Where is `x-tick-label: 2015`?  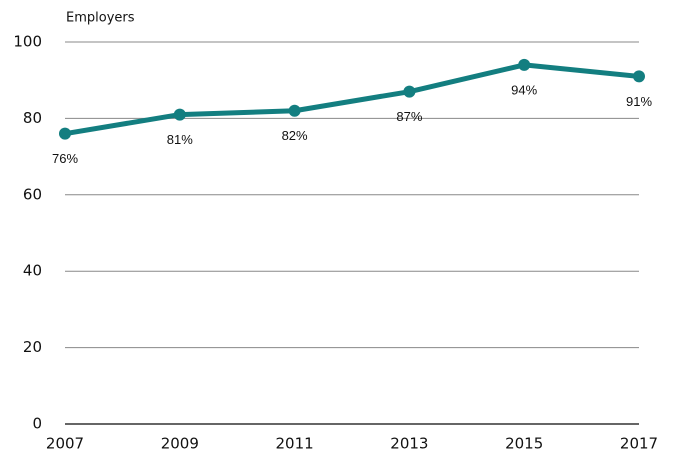
x-tick-label: 2015 is located at coordinates (524, 444).